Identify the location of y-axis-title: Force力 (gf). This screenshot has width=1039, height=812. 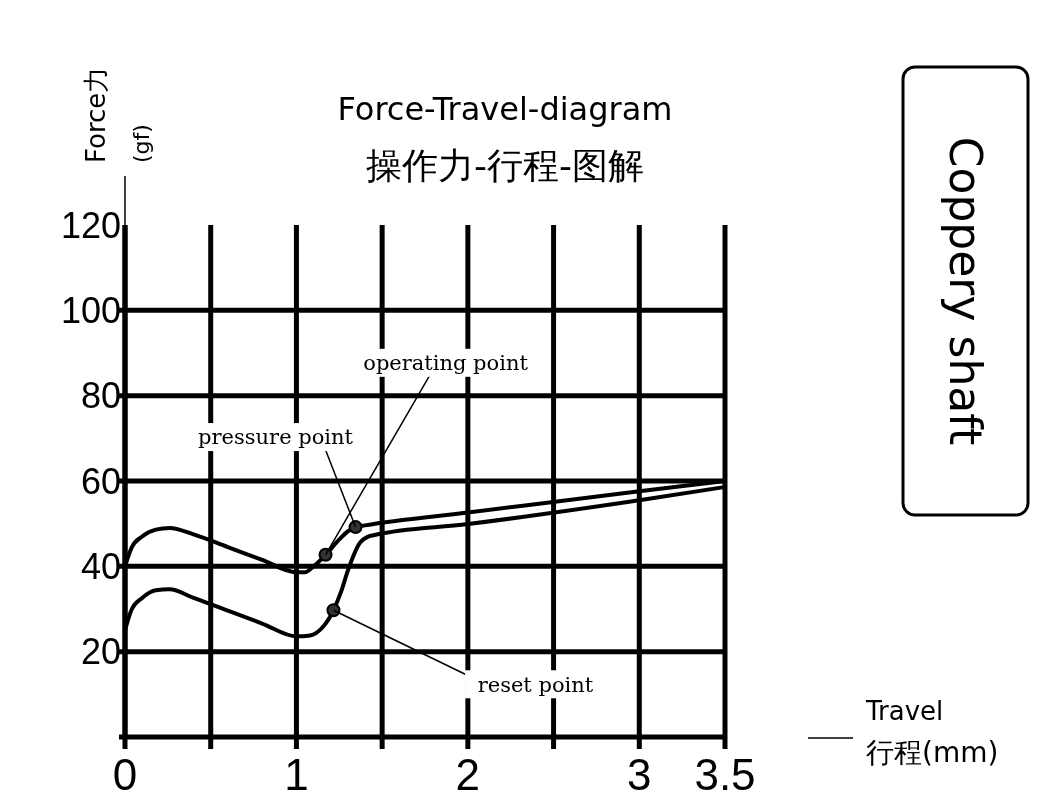
(117, 114).